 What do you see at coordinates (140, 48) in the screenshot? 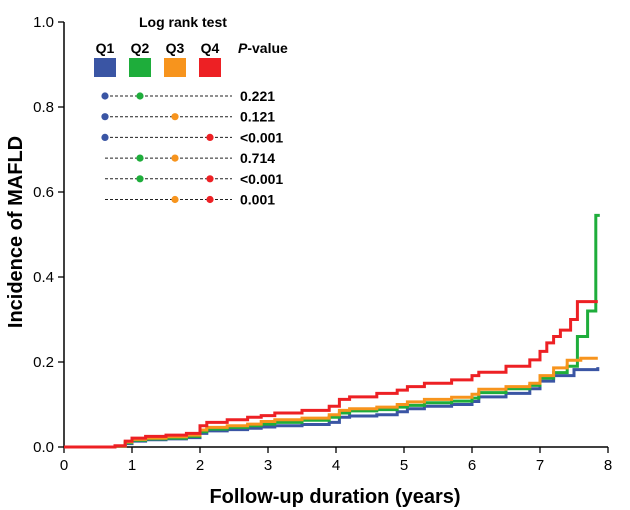
I see `legend-label-q2: Q2` at bounding box center [140, 48].